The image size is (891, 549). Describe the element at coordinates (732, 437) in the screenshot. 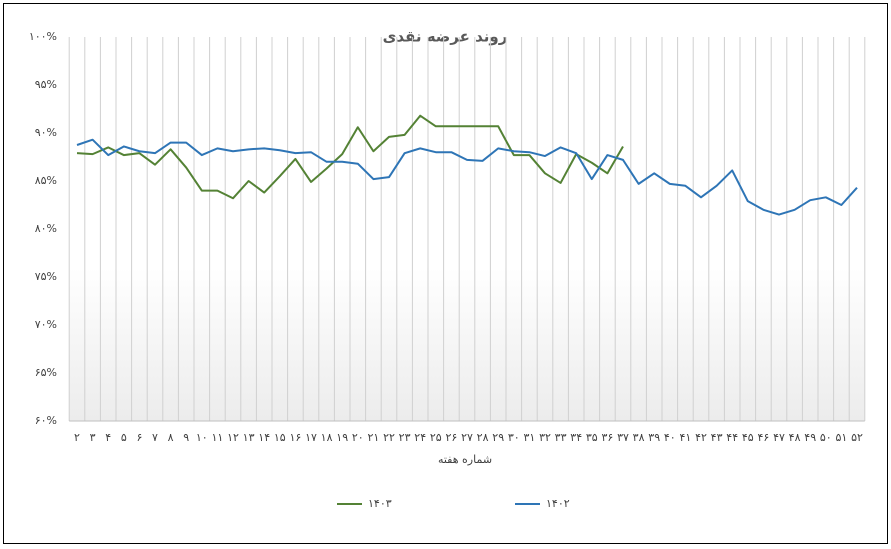

I see `x-tick-label: ۴۴` at that location.